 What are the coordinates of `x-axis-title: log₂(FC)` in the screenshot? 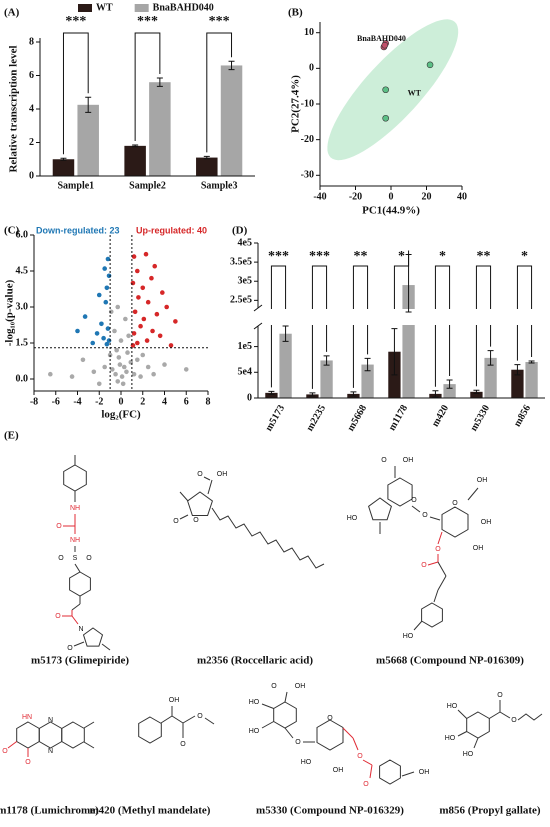 It's located at (121, 415).